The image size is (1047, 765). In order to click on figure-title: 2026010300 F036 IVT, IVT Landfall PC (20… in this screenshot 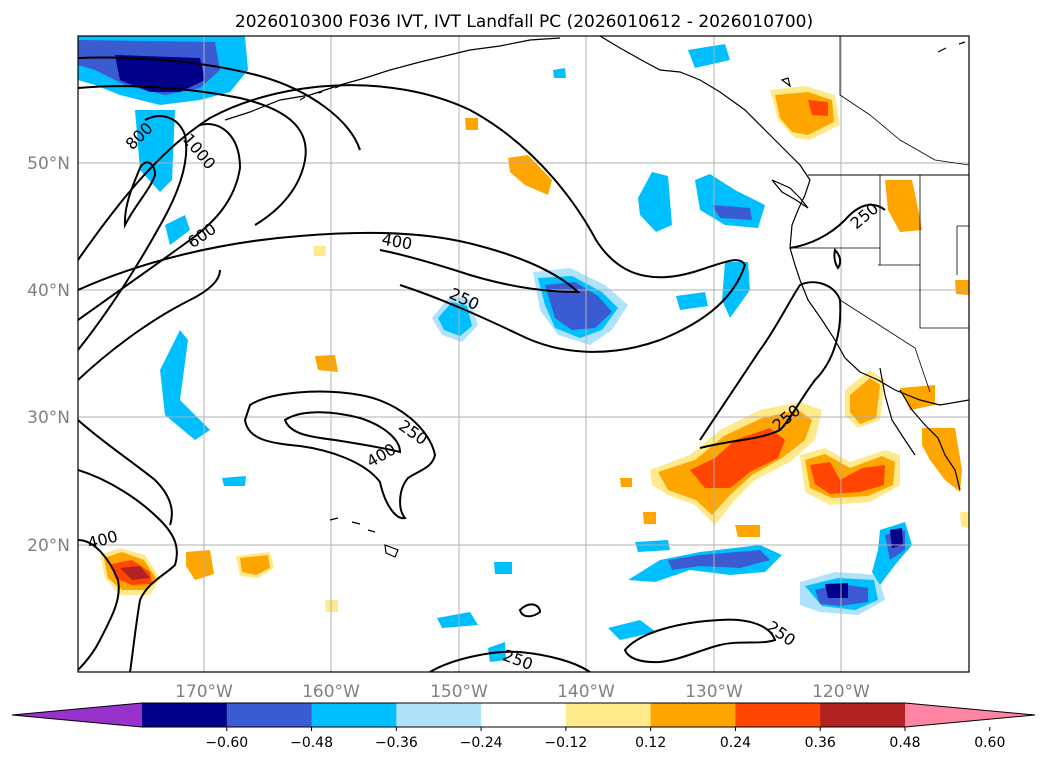, I will do `click(524, 22)`.